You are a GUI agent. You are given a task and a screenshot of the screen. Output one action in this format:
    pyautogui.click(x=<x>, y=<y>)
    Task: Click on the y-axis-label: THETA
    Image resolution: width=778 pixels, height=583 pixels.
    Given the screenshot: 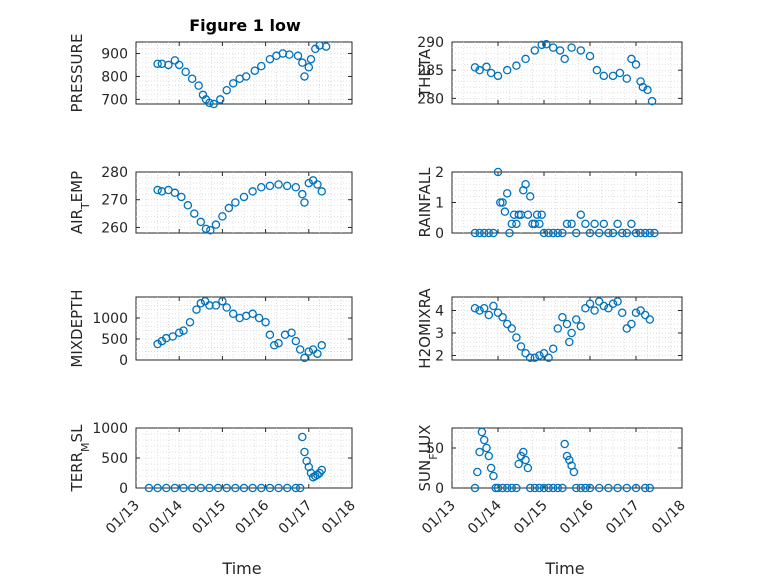 What is the action you would take?
    pyautogui.click(x=425, y=73)
    